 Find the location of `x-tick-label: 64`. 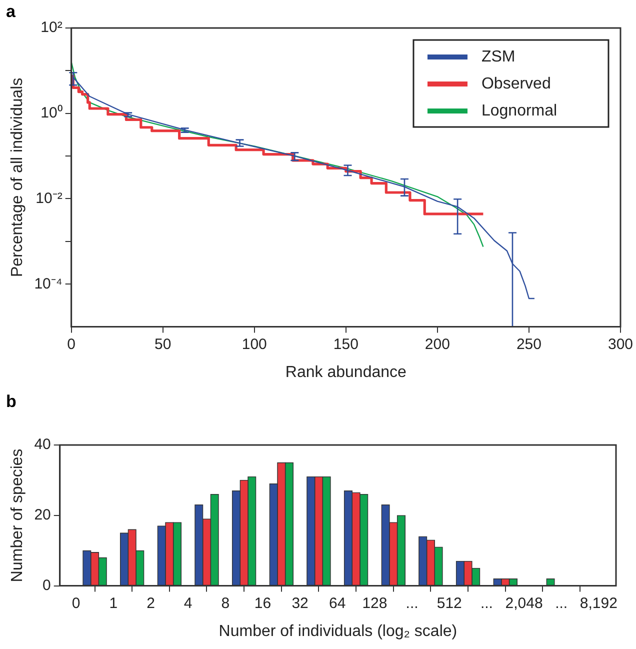

x-tick-label: 64 is located at coordinates (337, 603).